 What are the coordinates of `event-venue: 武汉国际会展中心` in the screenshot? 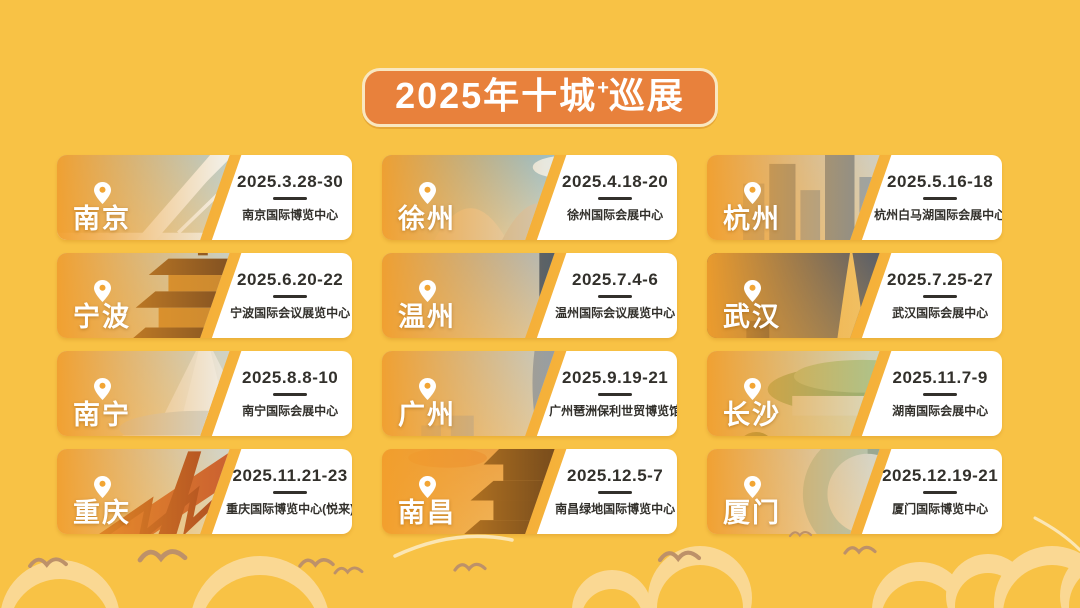 It's located at (940, 313).